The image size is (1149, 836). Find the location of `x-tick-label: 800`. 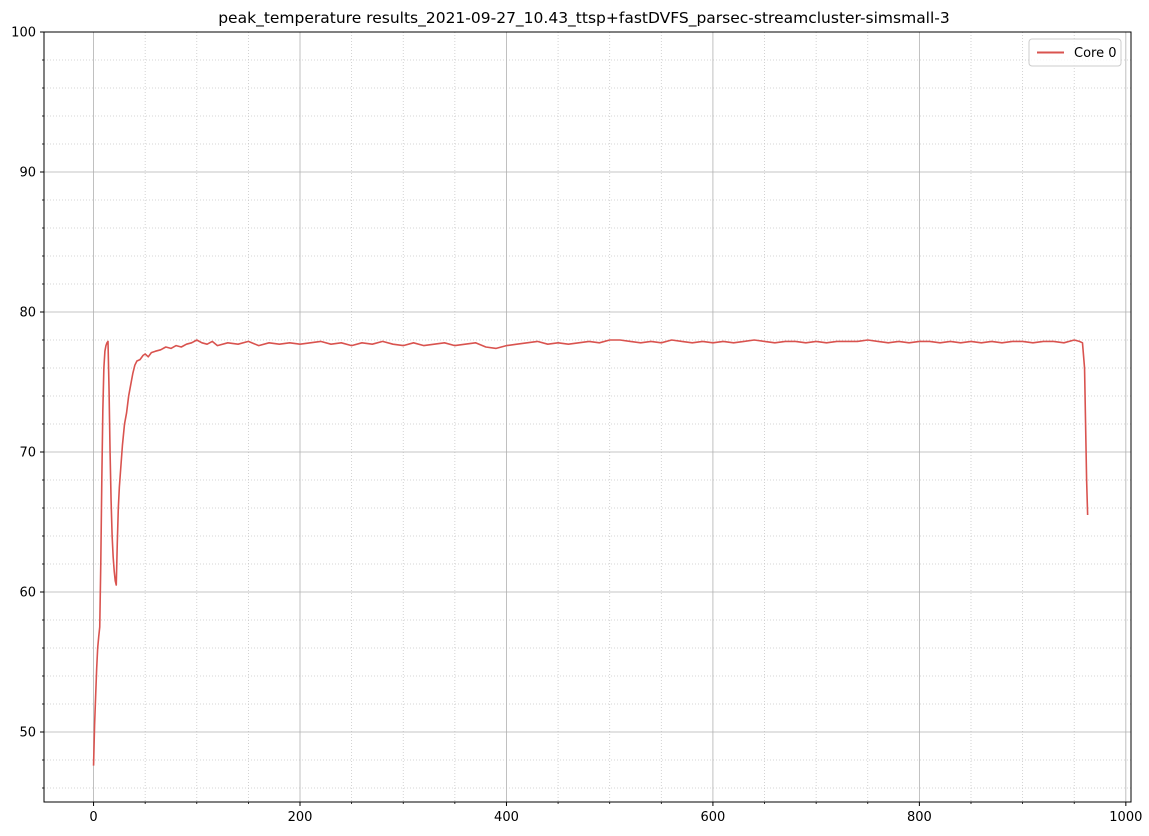

x-tick-label: 800 is located at coordinates (919, 817).